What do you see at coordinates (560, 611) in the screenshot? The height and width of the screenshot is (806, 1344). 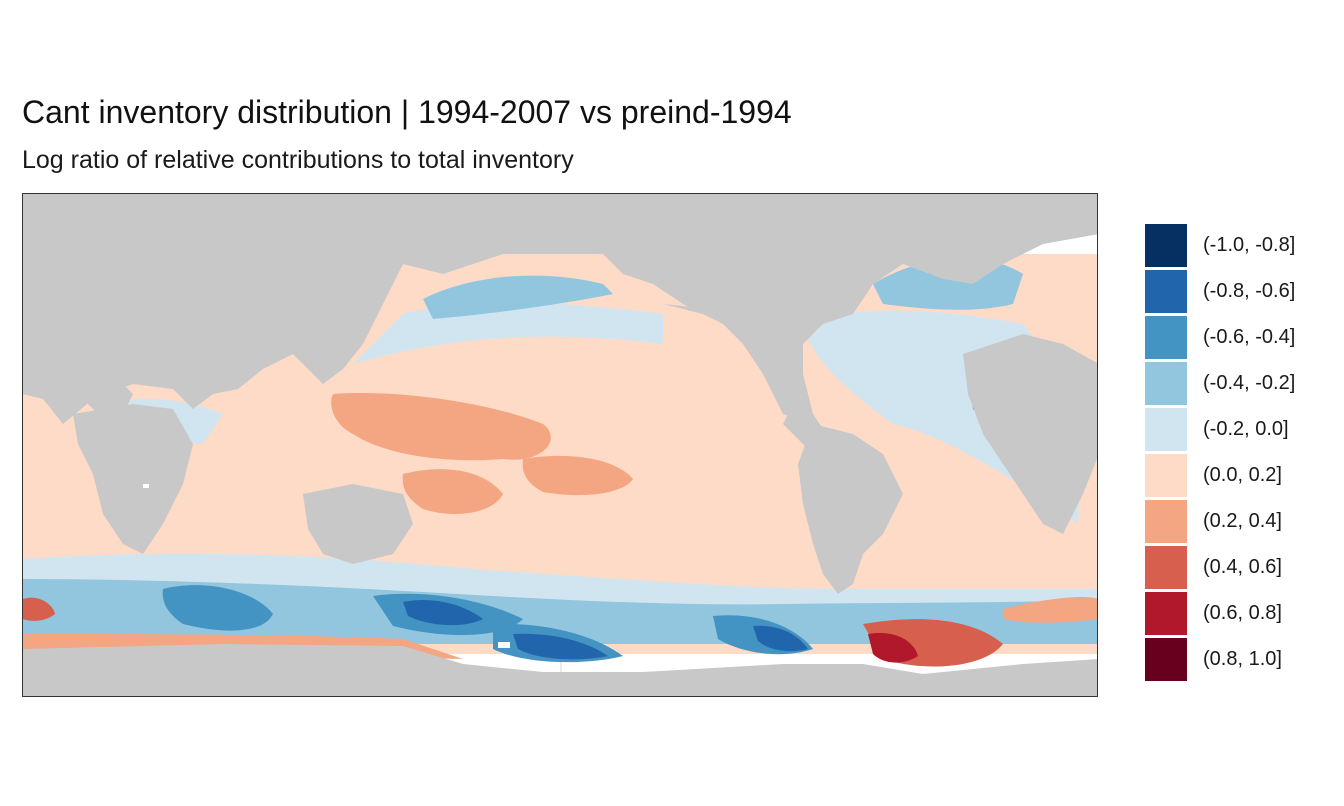 I see `southern-ocean-medium-blue` at bounding box center [560, 611].